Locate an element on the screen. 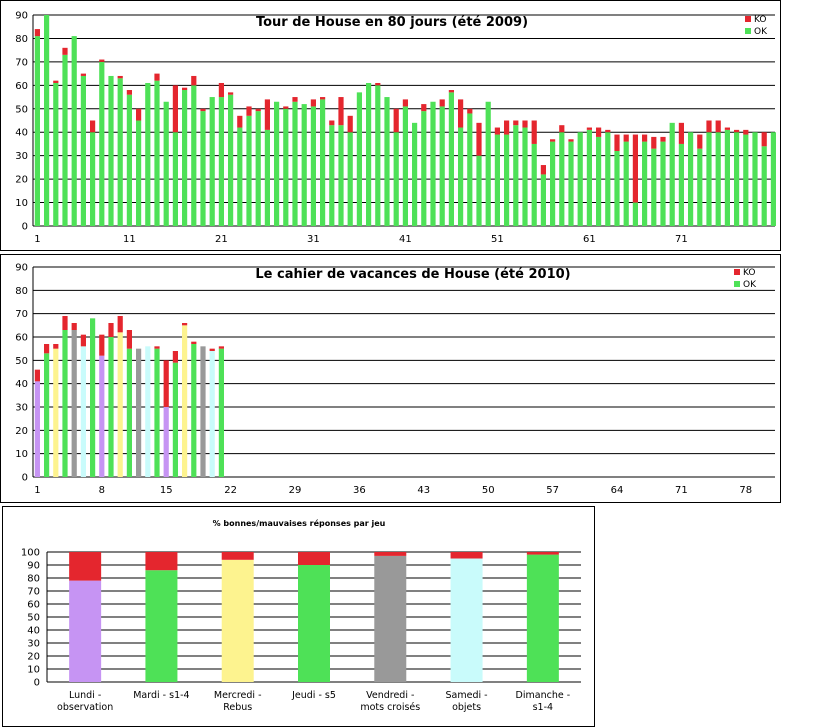  x-category-label: observation is located at coordinates (85, 707).